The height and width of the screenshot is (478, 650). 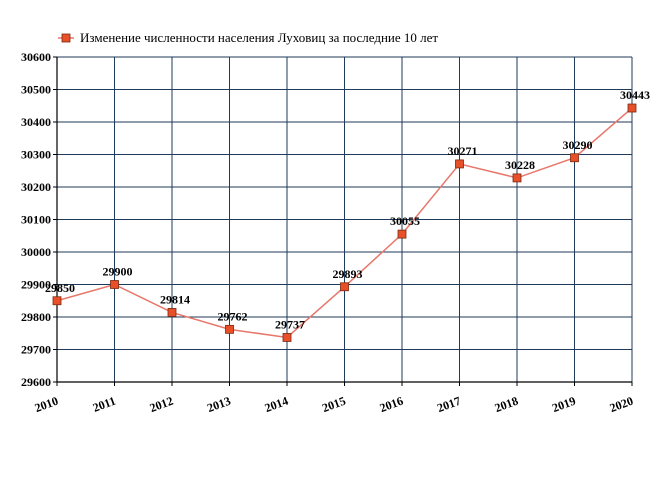 I want to click on y-tick-label: 29600, so click(x=36, y=382).